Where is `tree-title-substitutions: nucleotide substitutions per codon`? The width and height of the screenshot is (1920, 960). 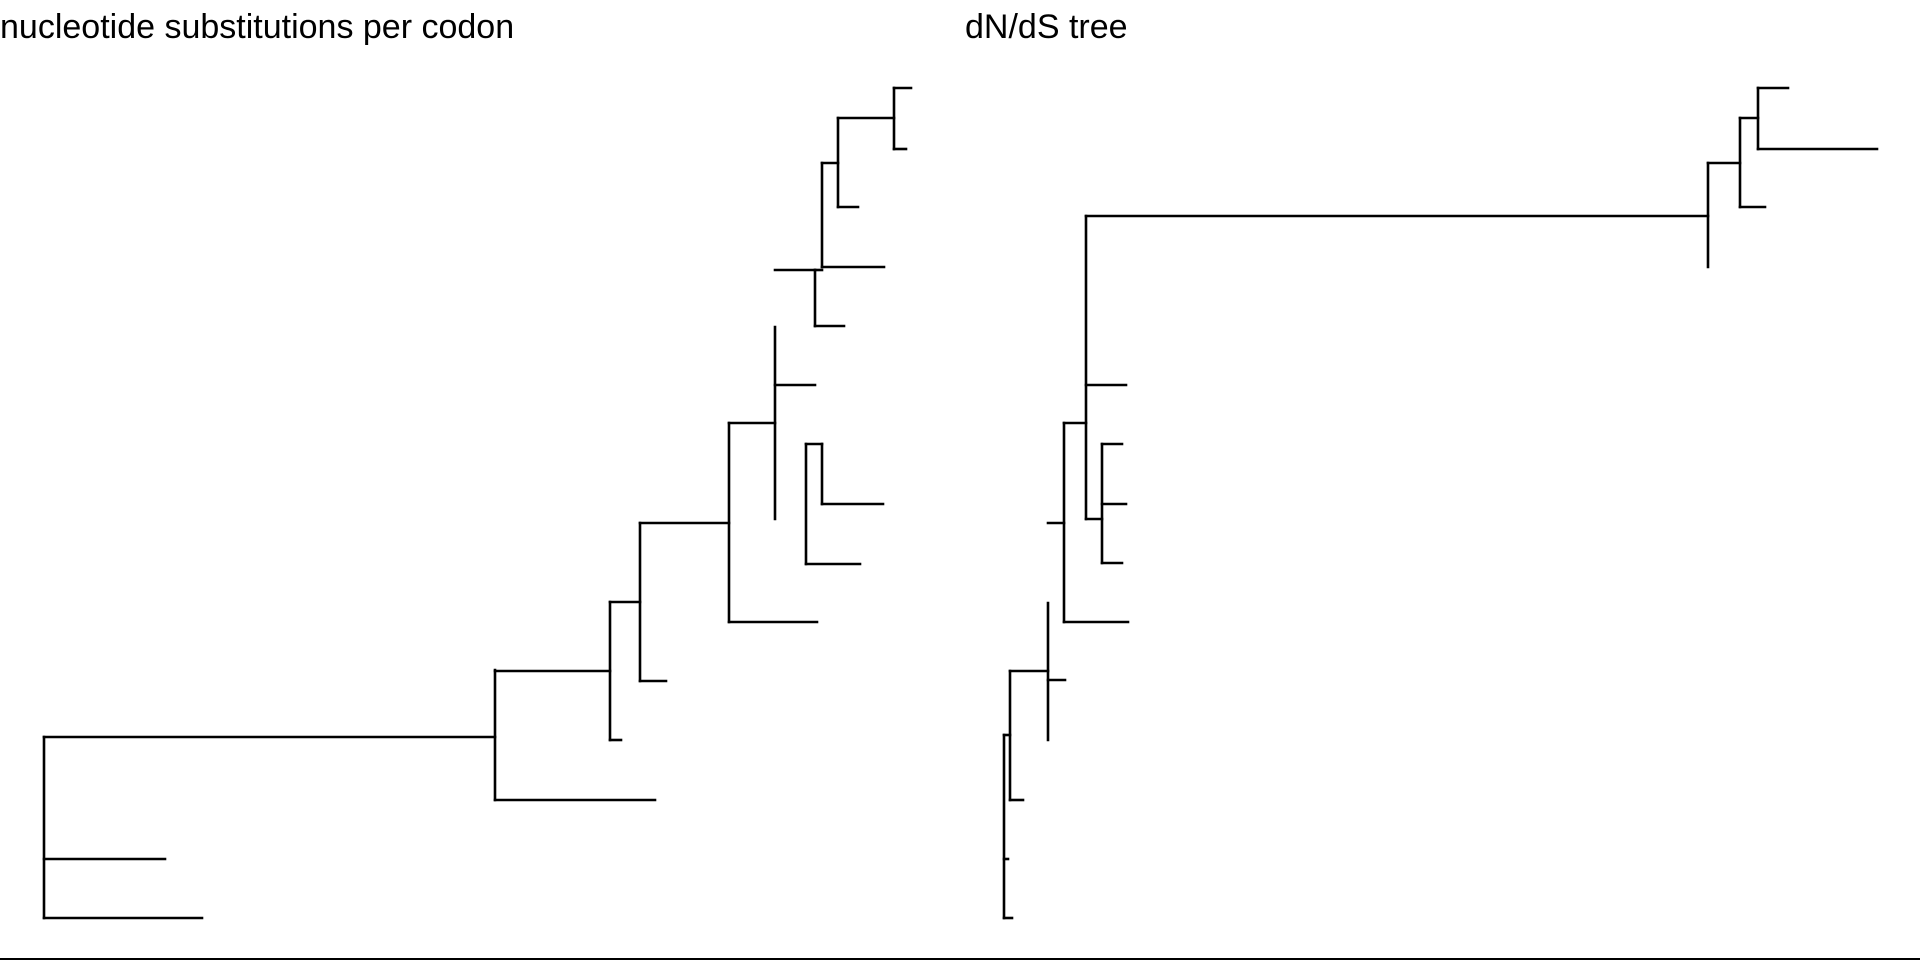
tree-title-substitutions: nucleotide substitutions per codon is located at coordinates (257, 27).